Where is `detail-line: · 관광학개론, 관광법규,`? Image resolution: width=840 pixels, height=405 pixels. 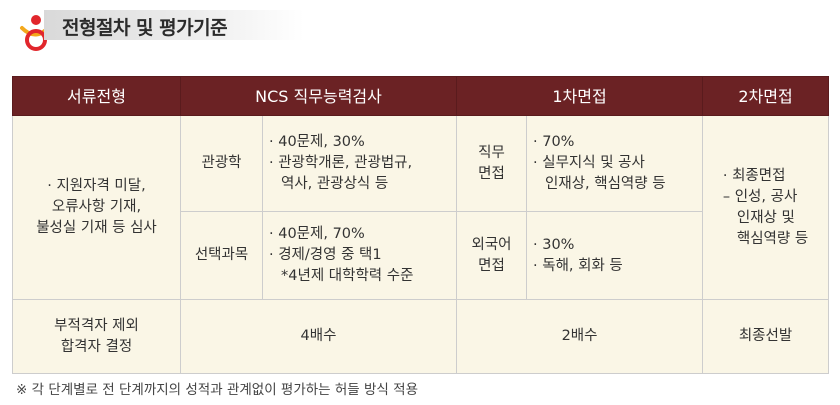 detail-line: · 관광학개론, 관광법규, is located at coordinates (341, 163).